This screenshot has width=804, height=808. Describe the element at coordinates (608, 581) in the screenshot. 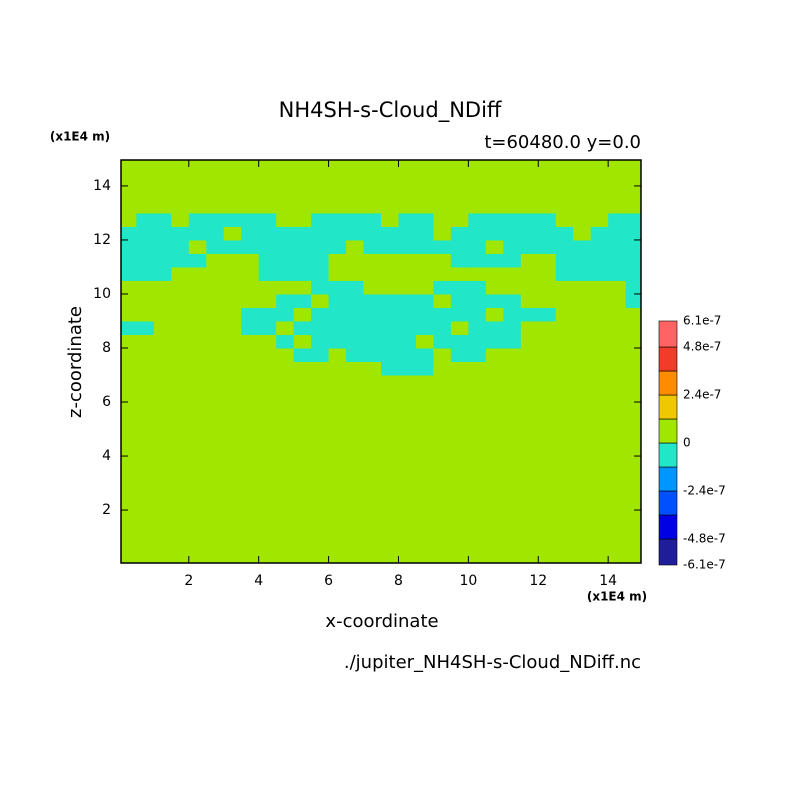

I see `x-tick-label: 14` at that location.